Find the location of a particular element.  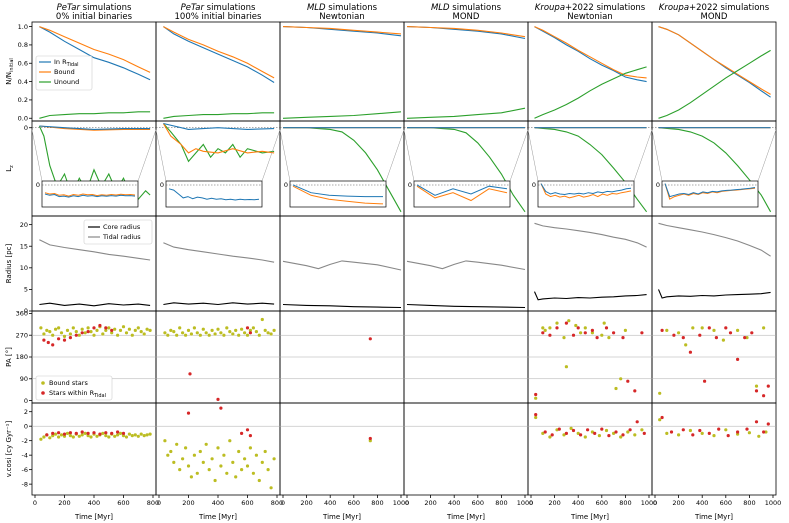

fraction-legend-label-bound: Bound is located at coordinates (64, 72).